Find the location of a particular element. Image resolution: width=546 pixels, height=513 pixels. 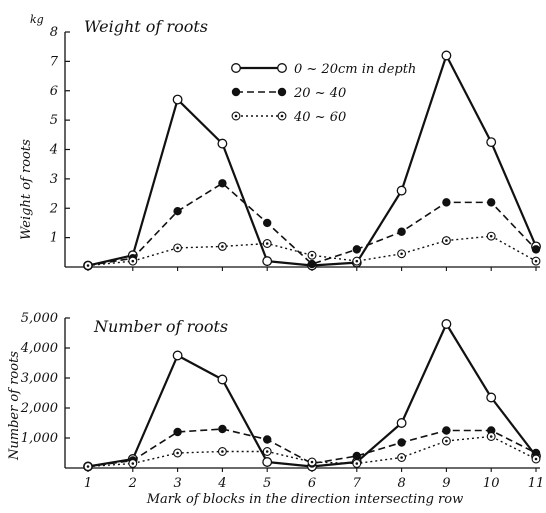

legend: 0 ~ 20cm in depth 20 ~ 40 40 ~ 60 is located at coordinates (323, 93).